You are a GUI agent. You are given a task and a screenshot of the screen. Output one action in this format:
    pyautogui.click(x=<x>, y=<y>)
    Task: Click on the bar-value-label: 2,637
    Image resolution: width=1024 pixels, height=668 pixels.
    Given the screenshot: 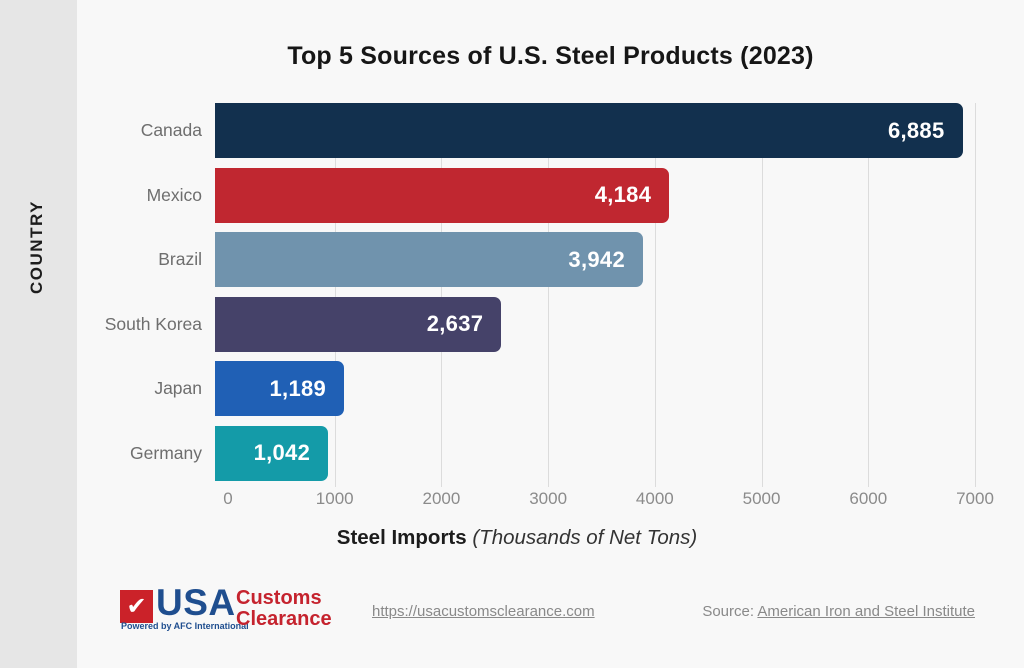 What is the action you would take?
    pyautogui.click(x=455, y=324)
    